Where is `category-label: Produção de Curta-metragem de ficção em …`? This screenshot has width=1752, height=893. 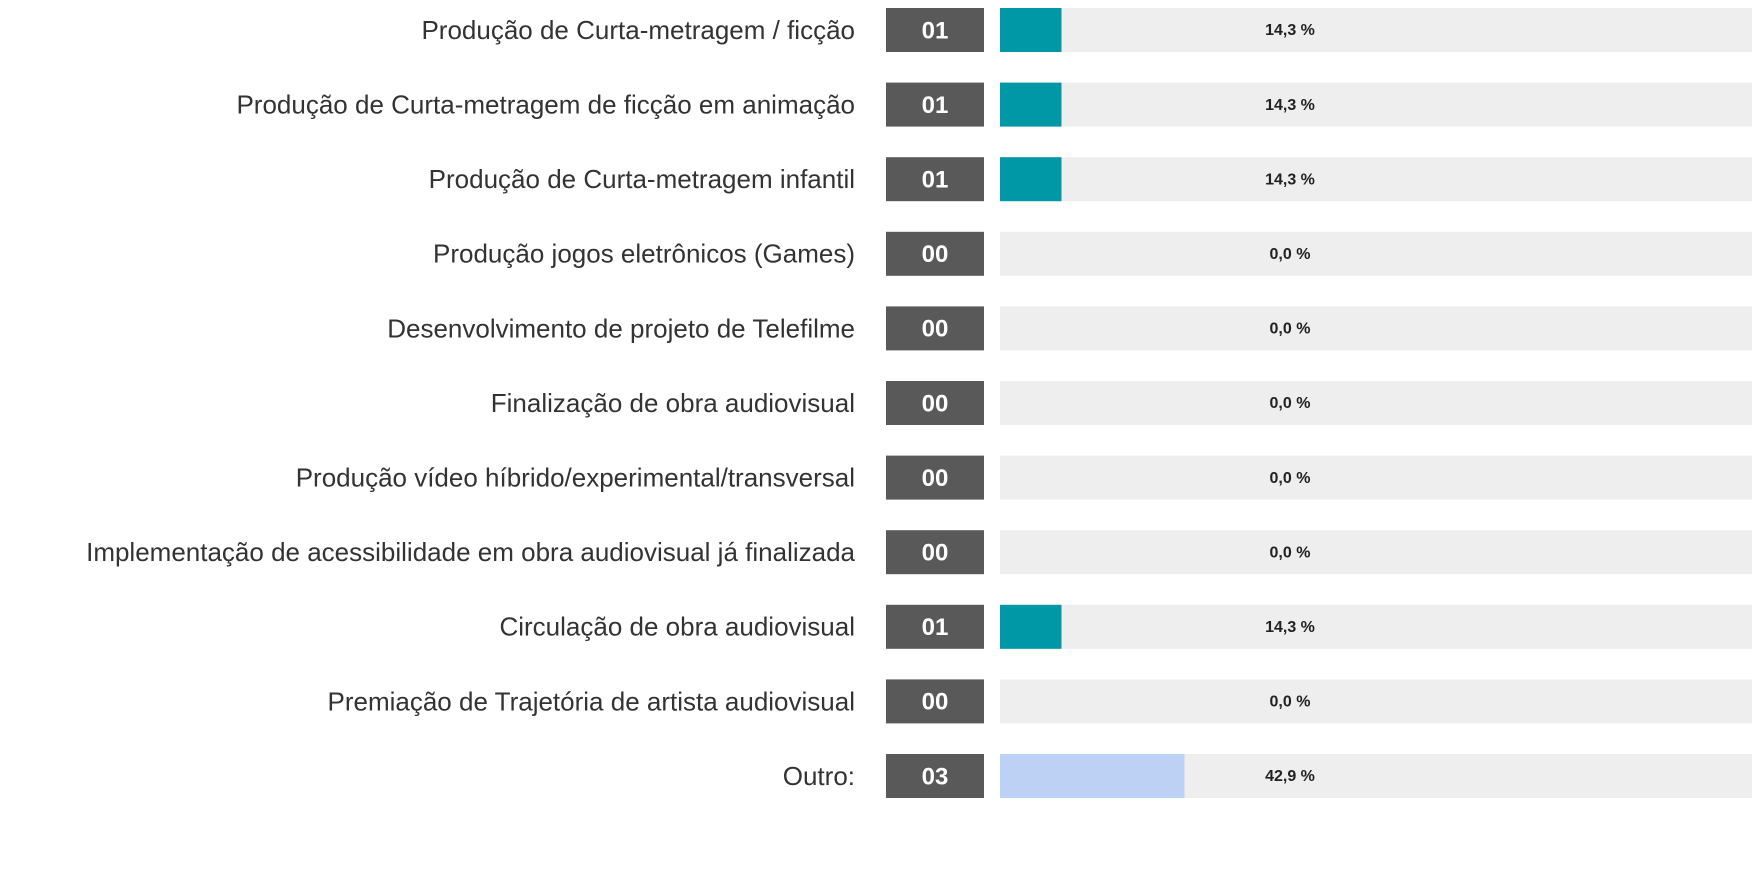
category-label: Produção de Curta-metragem de ficção em … is located at coordinates (545, 104).